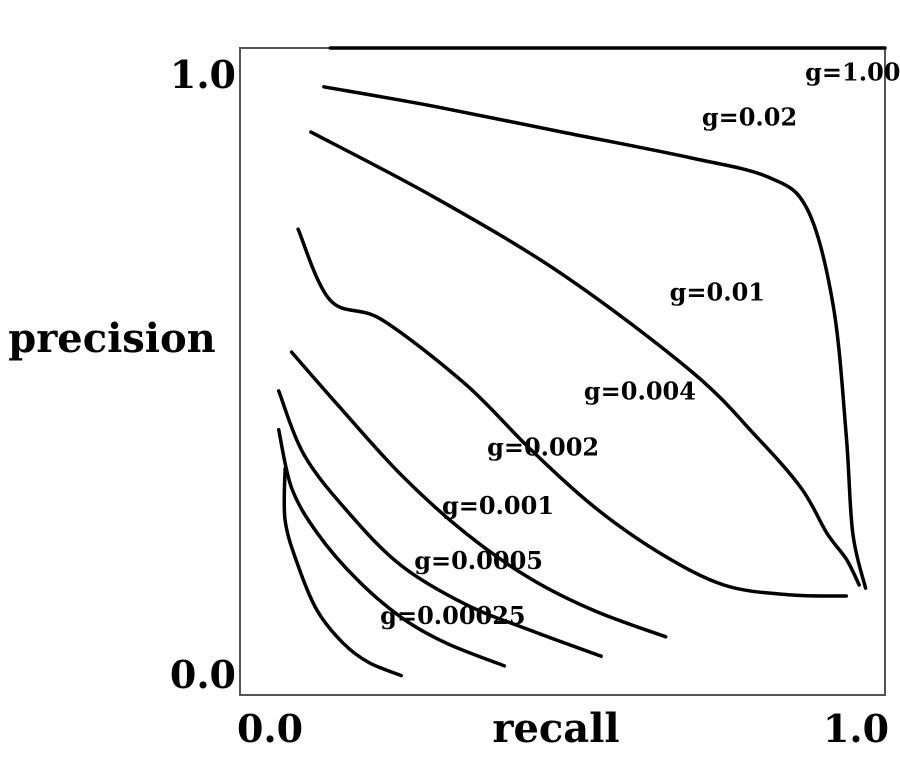 Image resolution: width=900 pixels, height=770 pixels. What do you see at coordinates (478, 560) in the screenshot?
I see `series-label-6: g=0.0005` at bounding box center [478, 560].